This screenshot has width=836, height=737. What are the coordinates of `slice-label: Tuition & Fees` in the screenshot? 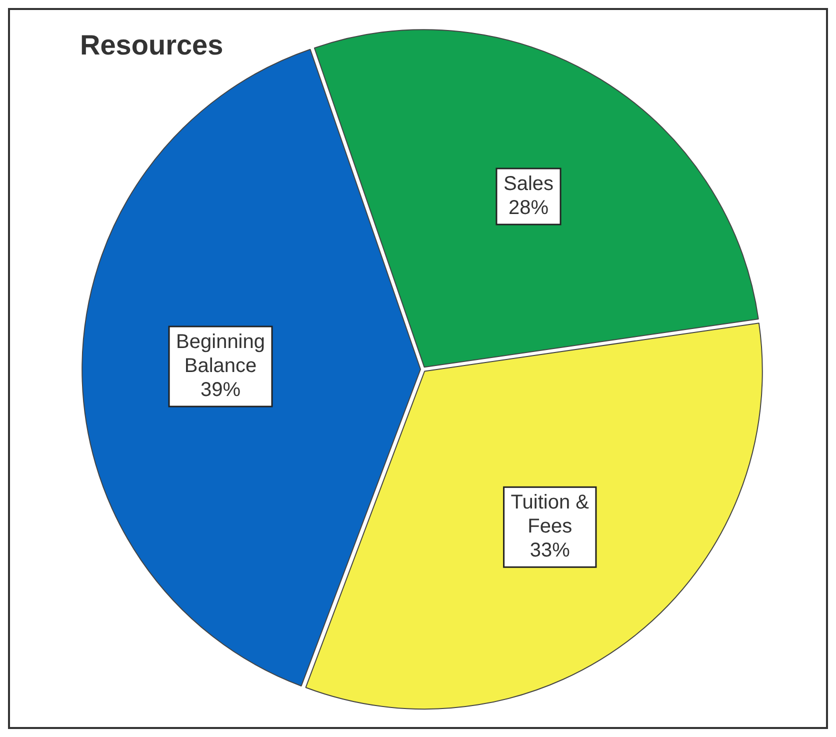 It's located at (550, 515).